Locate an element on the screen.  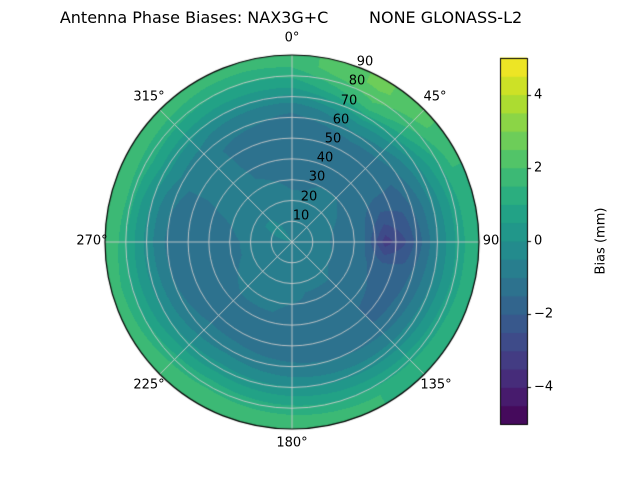
colorbar-tick-label-4: 4 is located at coordinates (538, 95).